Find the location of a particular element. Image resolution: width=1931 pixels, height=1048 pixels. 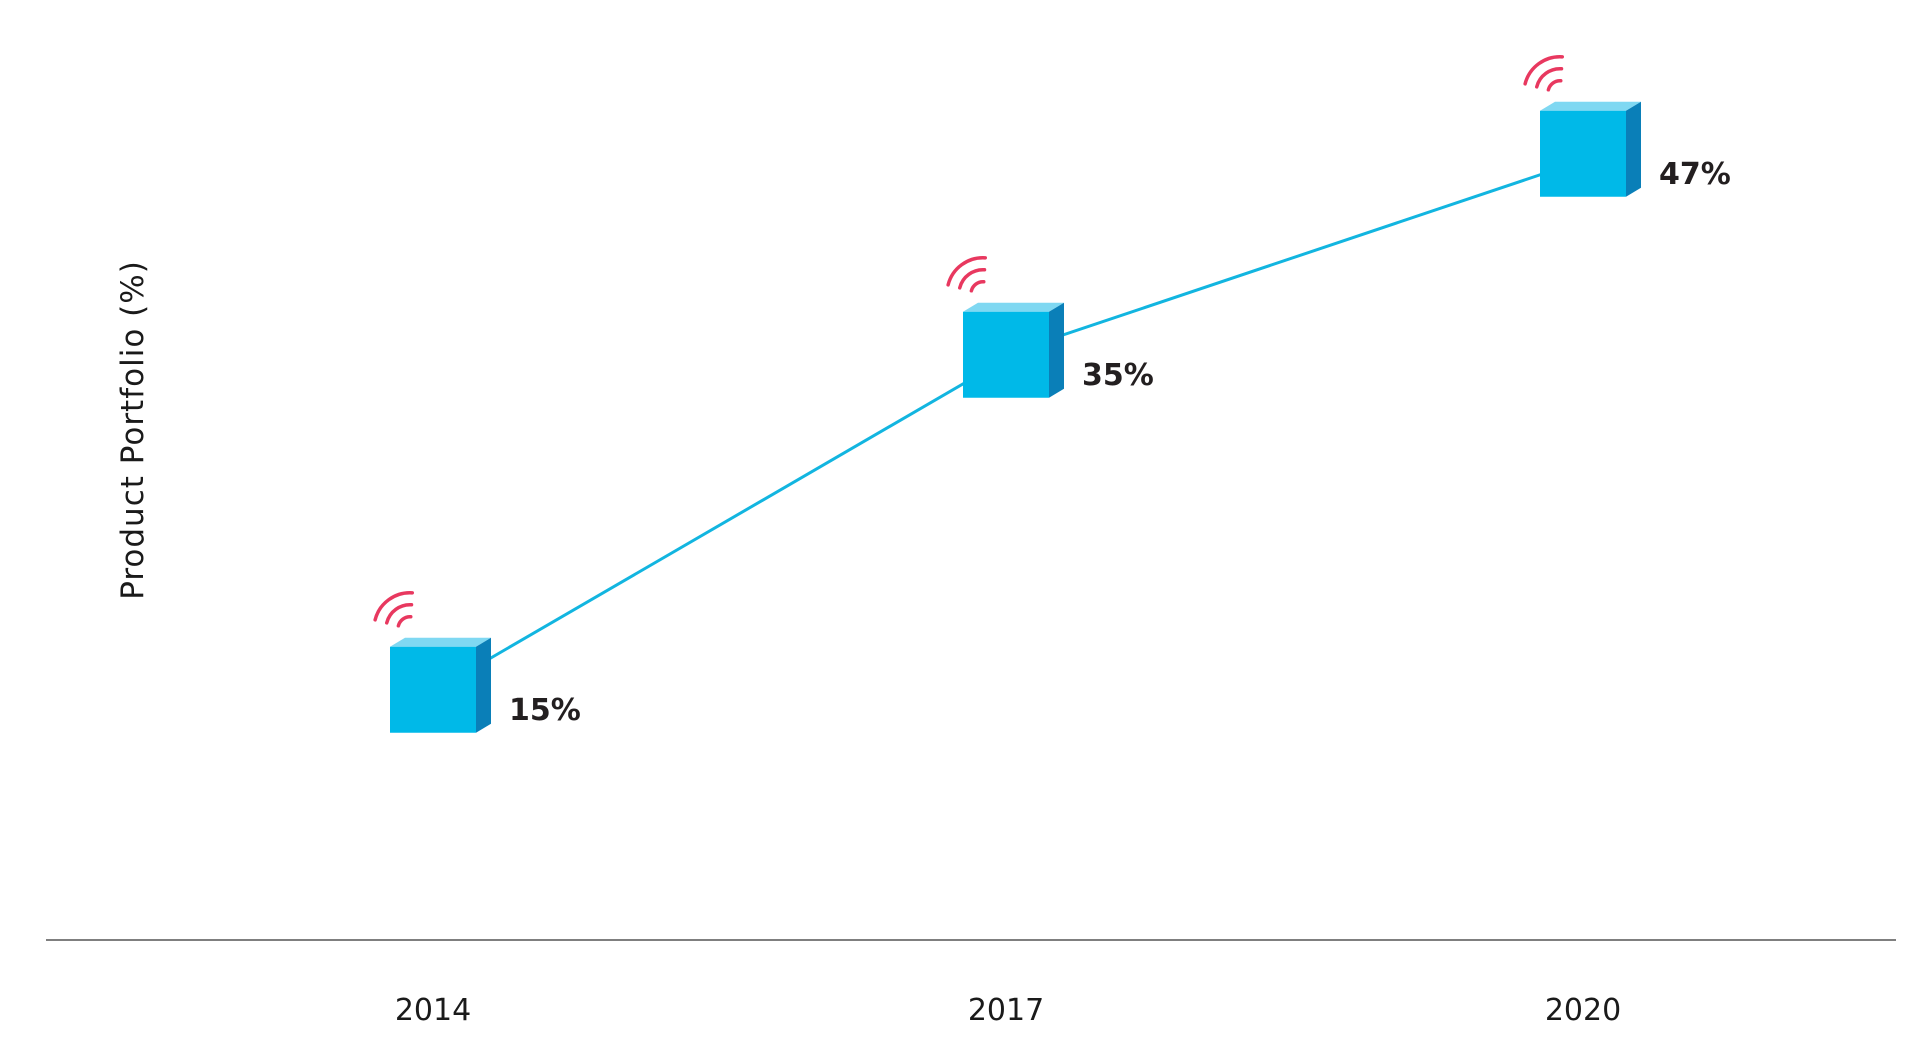

data-point-2020 is located at coordinates (1582, 126).